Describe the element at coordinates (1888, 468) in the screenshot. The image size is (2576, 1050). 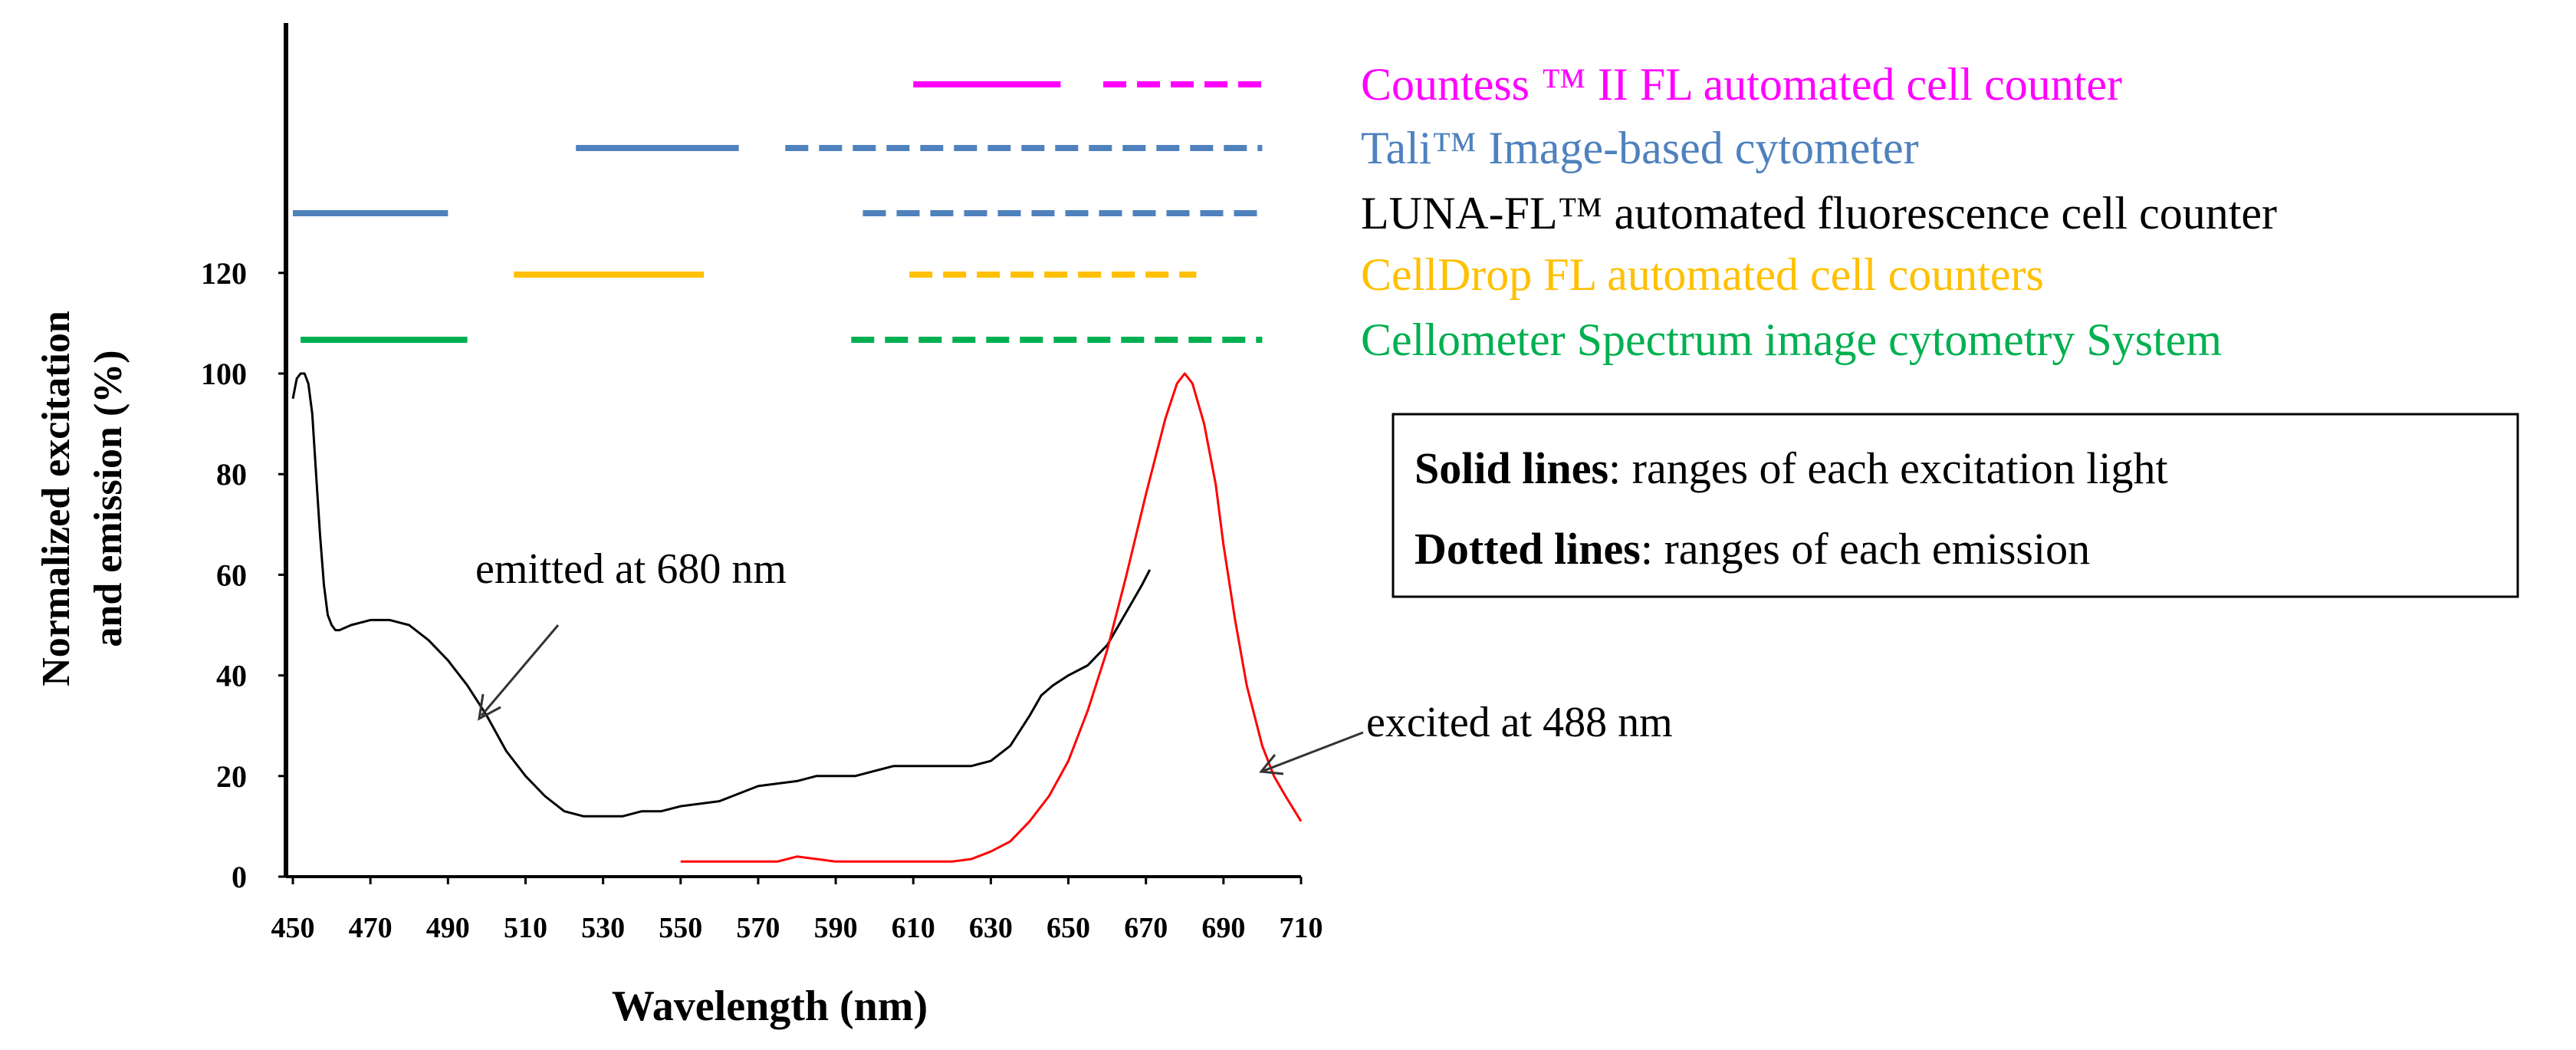
I see `note-solid-rest: : ranges of each excitation light` at that location.